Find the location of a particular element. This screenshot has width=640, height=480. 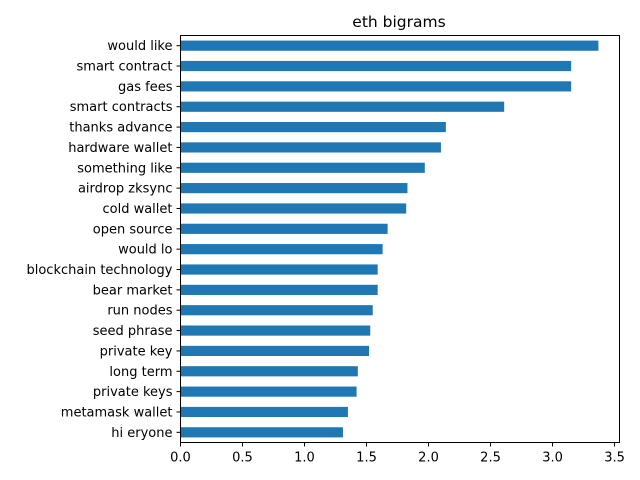

x-ticks: 0.0 0.5 1.0 1.5 2.0 2.5 3.0 3.5 is located at coordinates (397, 454).